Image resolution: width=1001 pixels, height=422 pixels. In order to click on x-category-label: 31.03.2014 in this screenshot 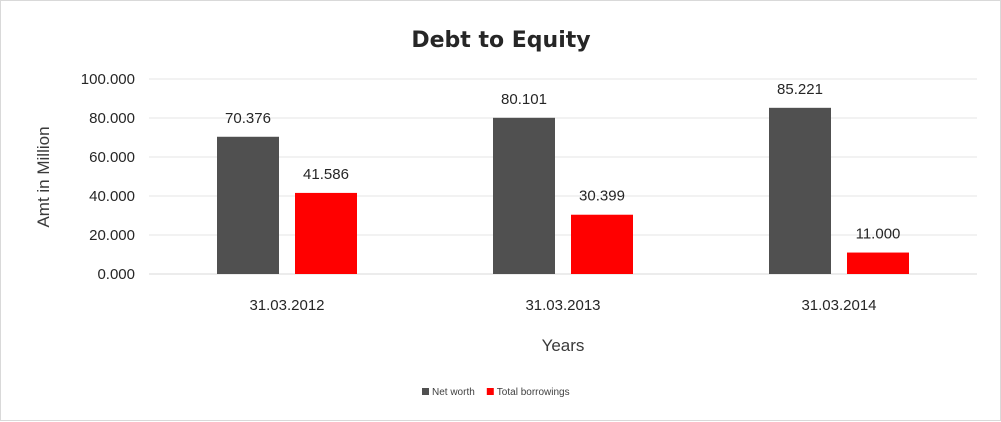, I will do `click(838, 305)`.